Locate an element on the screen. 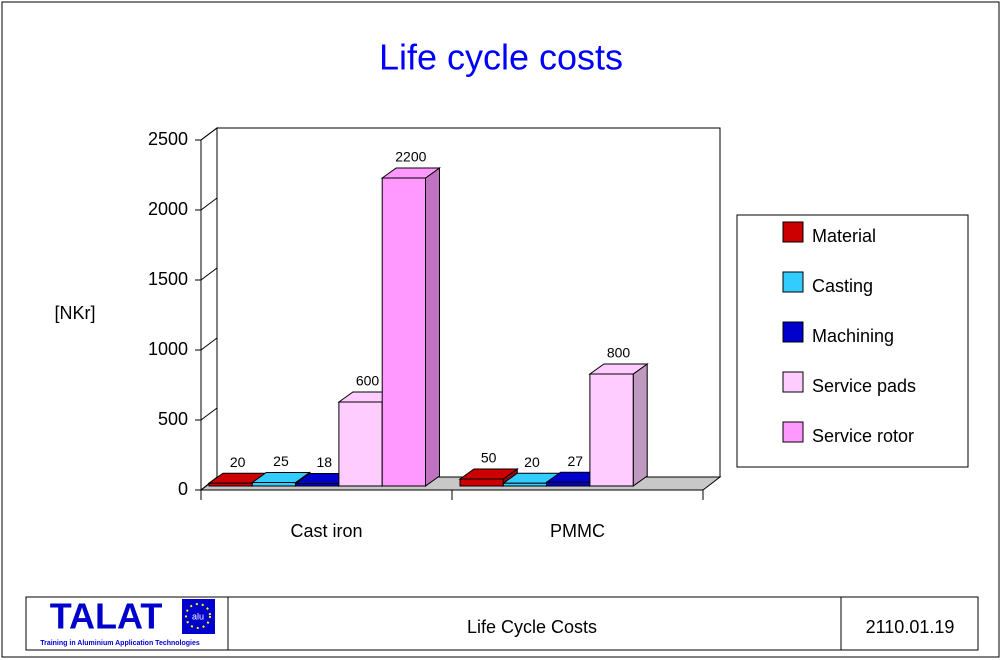 The width and height of the screenshot is (1003, 660). footer-title: Life Cycle Costs is located at coordinates (532, 627).